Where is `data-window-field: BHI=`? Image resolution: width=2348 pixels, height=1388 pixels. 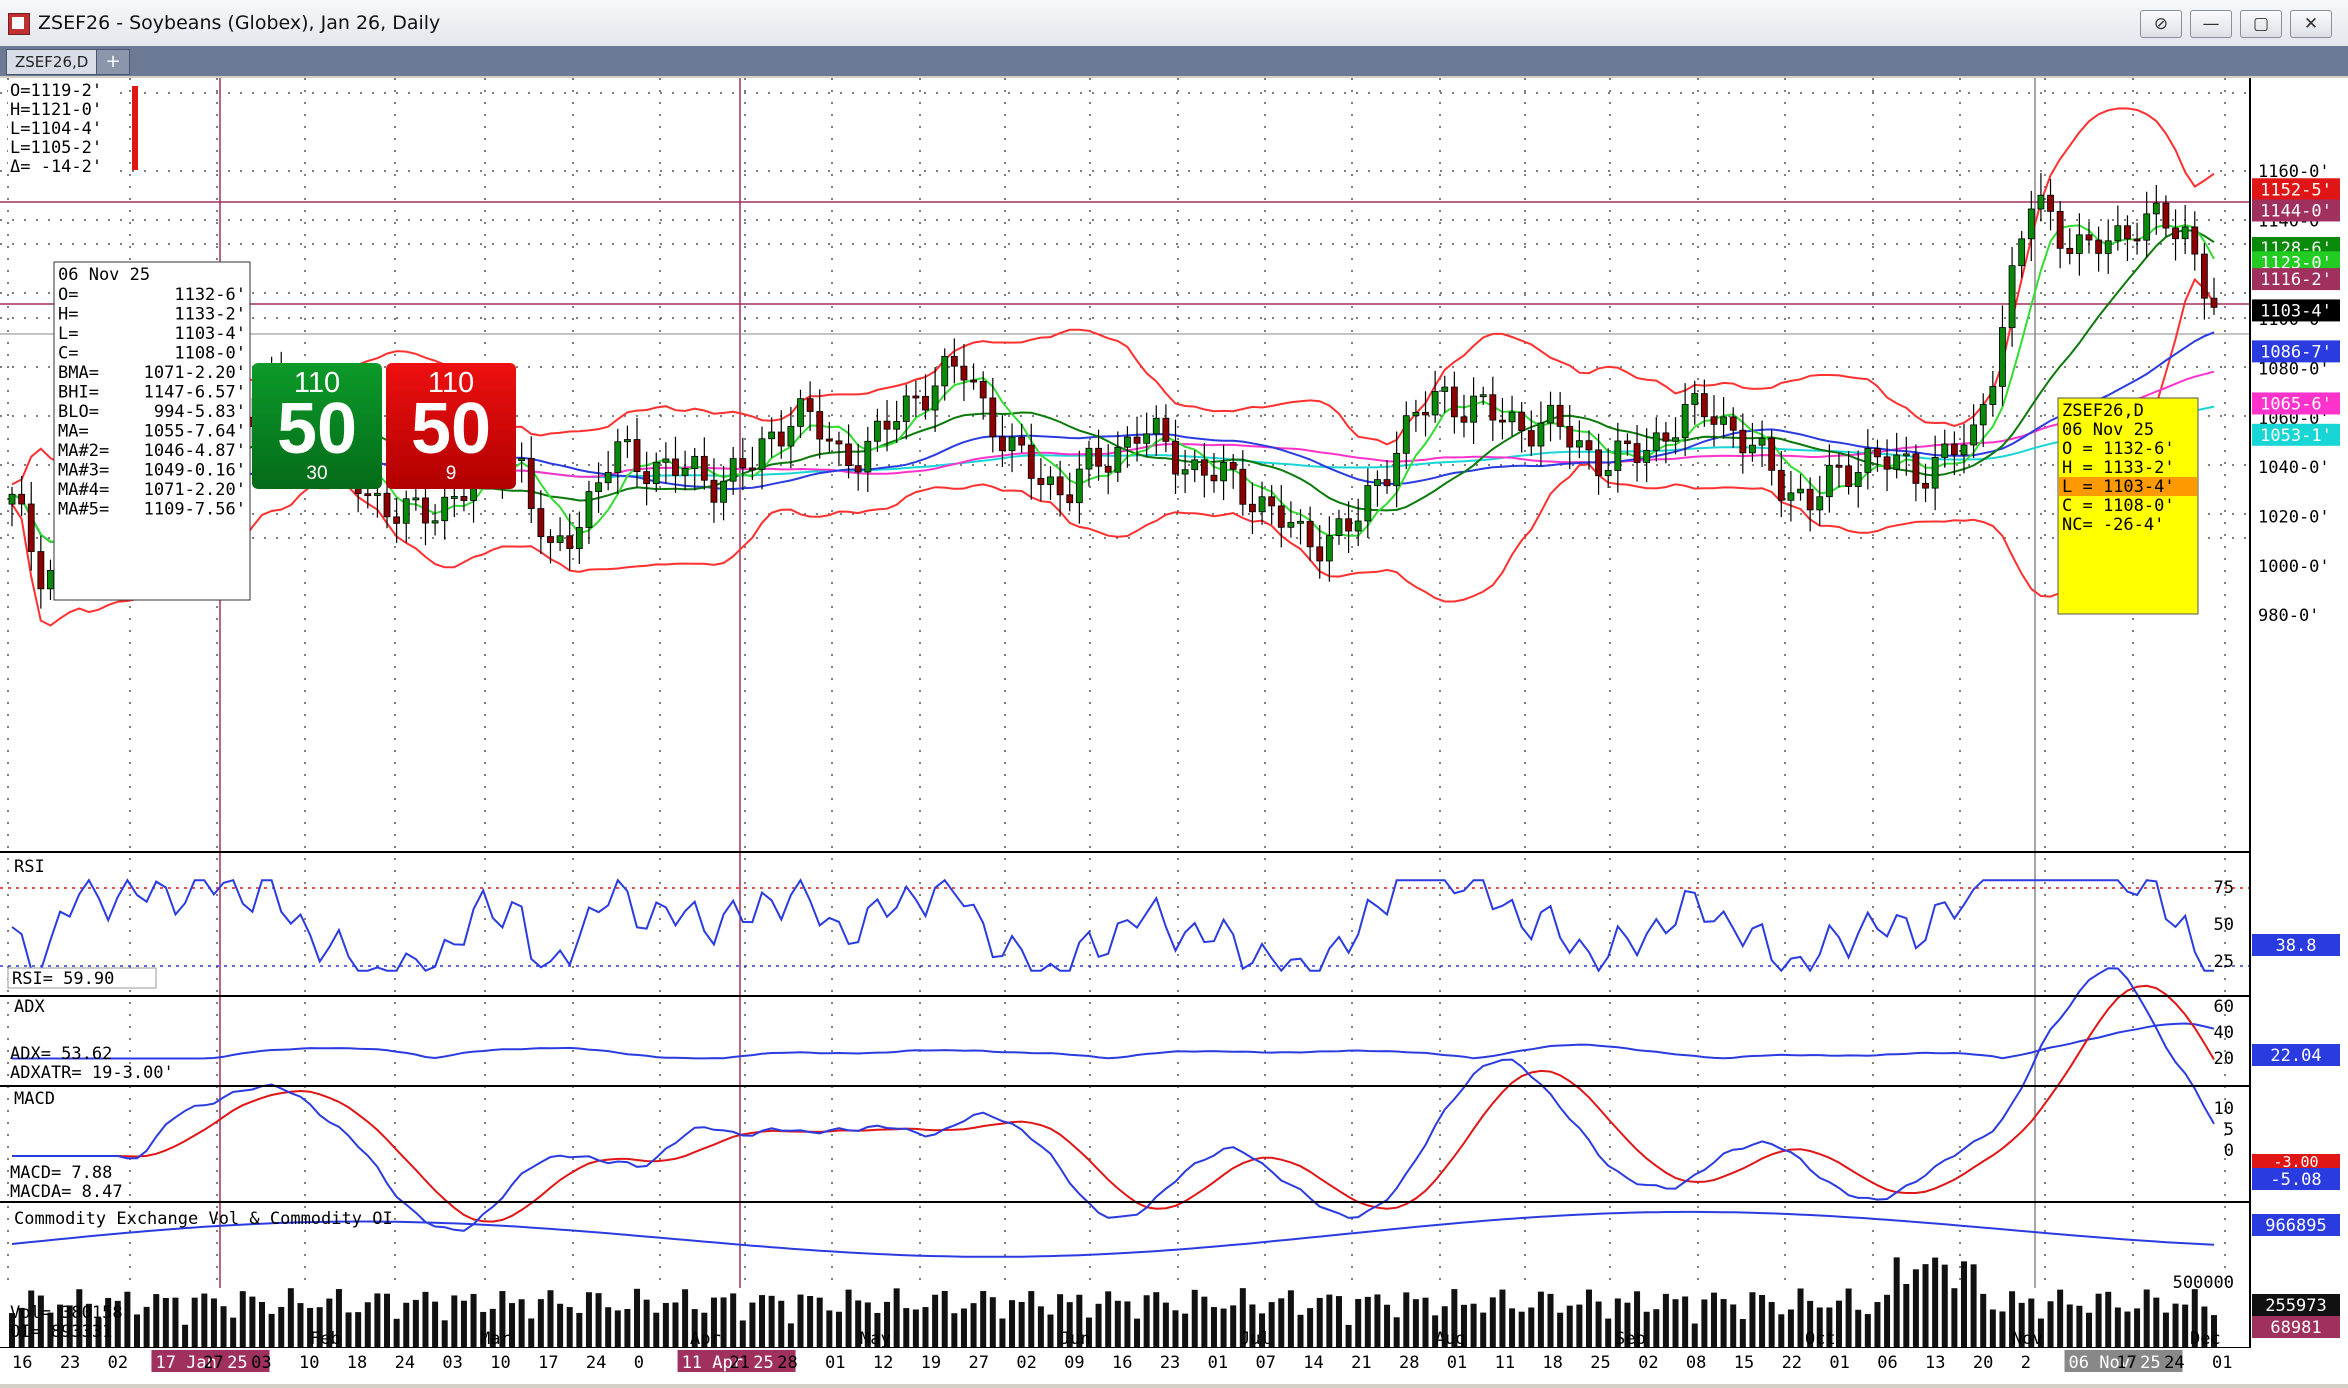
data-window-field: BHI= is located at coordinates (78, 393).